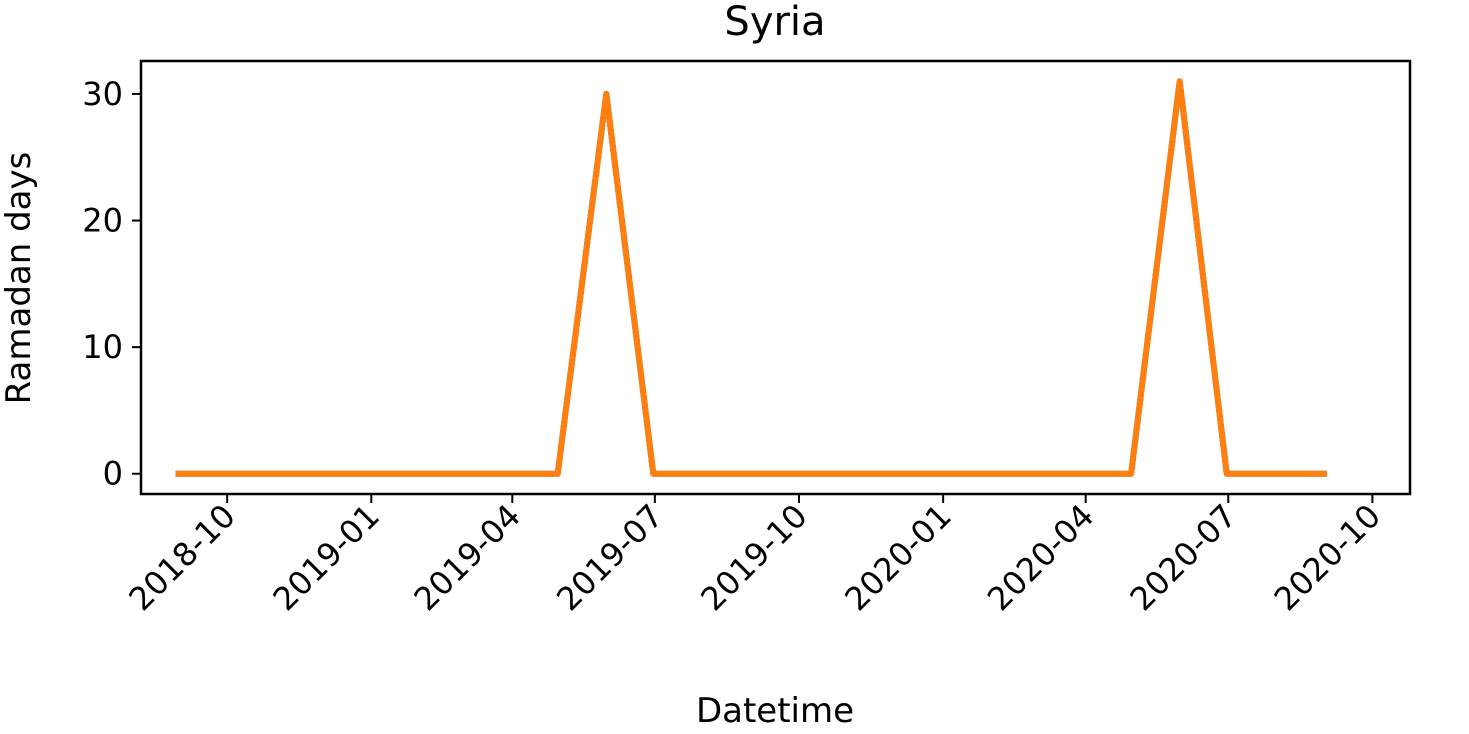 The width and height of the screenshot is (1469, 734). What do you see at coordinates (102, 347) in the screenshot?
I see `y-tick-label: 10` at bounding box center [102, 347].